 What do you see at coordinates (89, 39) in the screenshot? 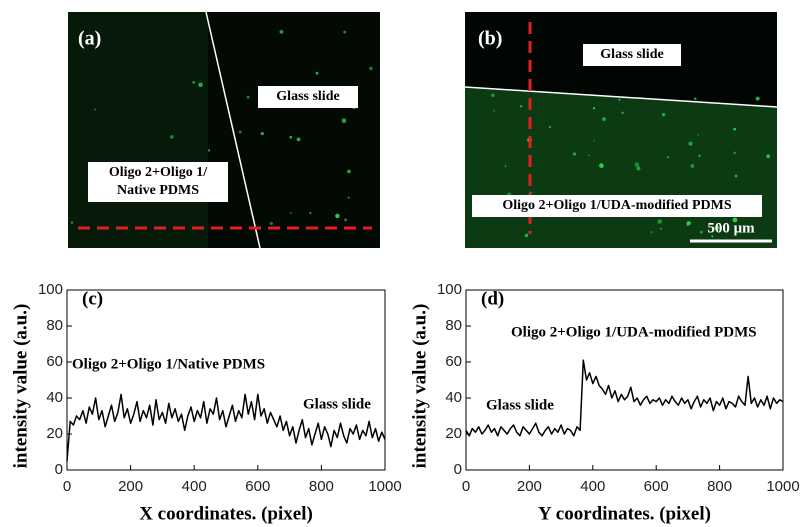
I see `panel-label: (a)` at bounding box center [89, 39].